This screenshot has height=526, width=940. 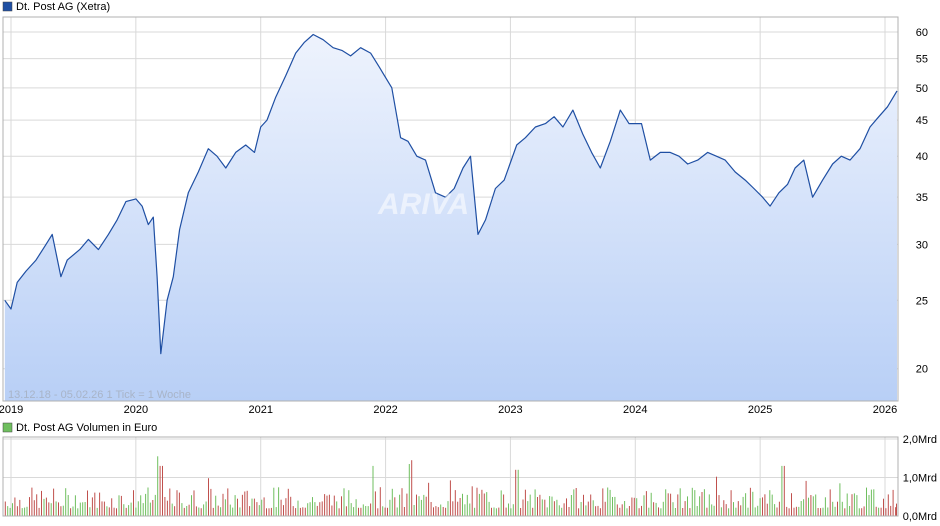 I want to click on price-y-tick-label: 20, so click(x=922, y=370).